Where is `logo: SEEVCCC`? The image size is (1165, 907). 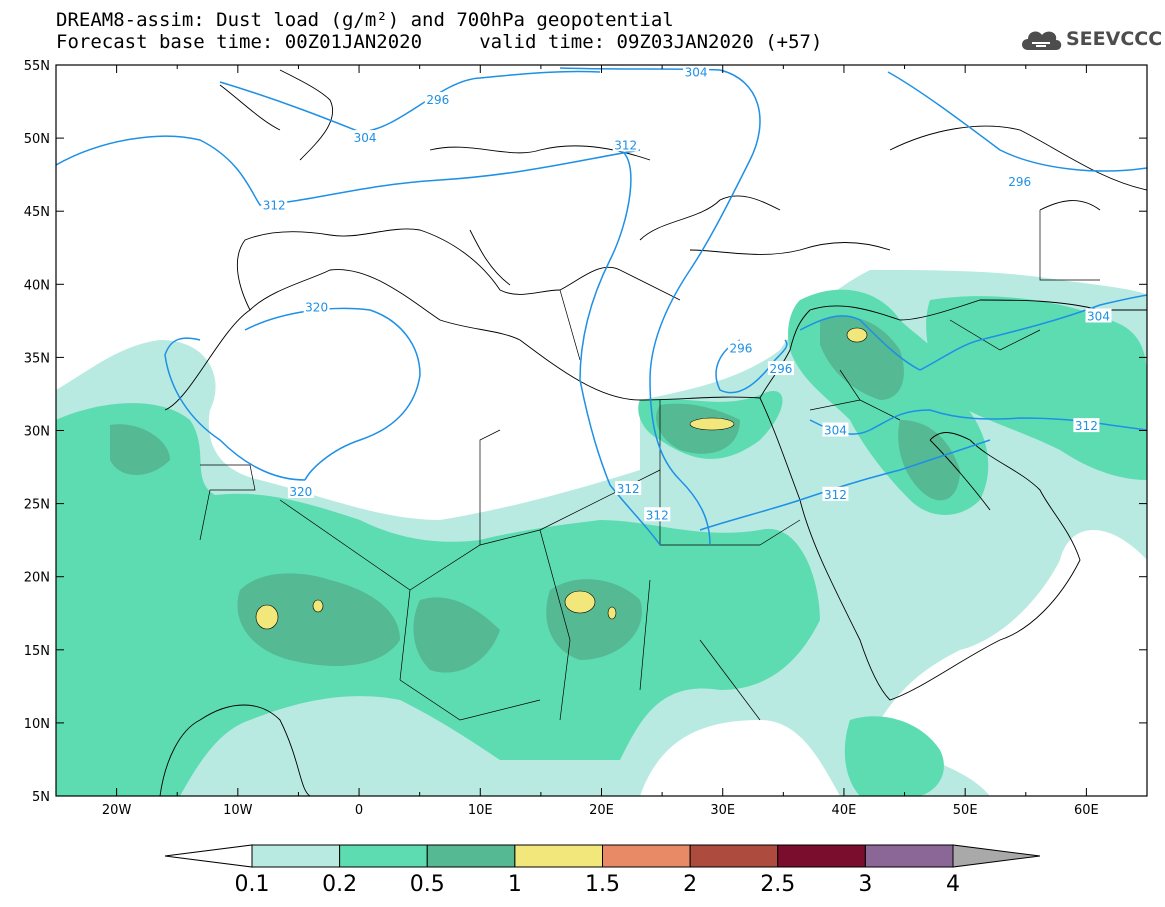 logo: SEEVCCC is located at coordinates (1090, 40).